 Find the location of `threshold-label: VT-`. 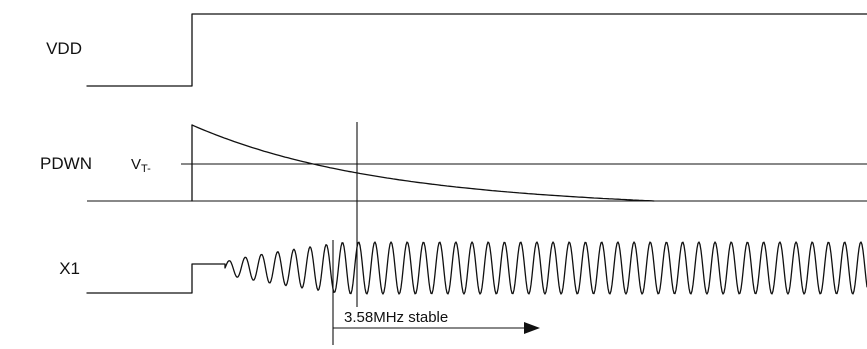

threshold-label: VT- is located at coordinates (141, 165).